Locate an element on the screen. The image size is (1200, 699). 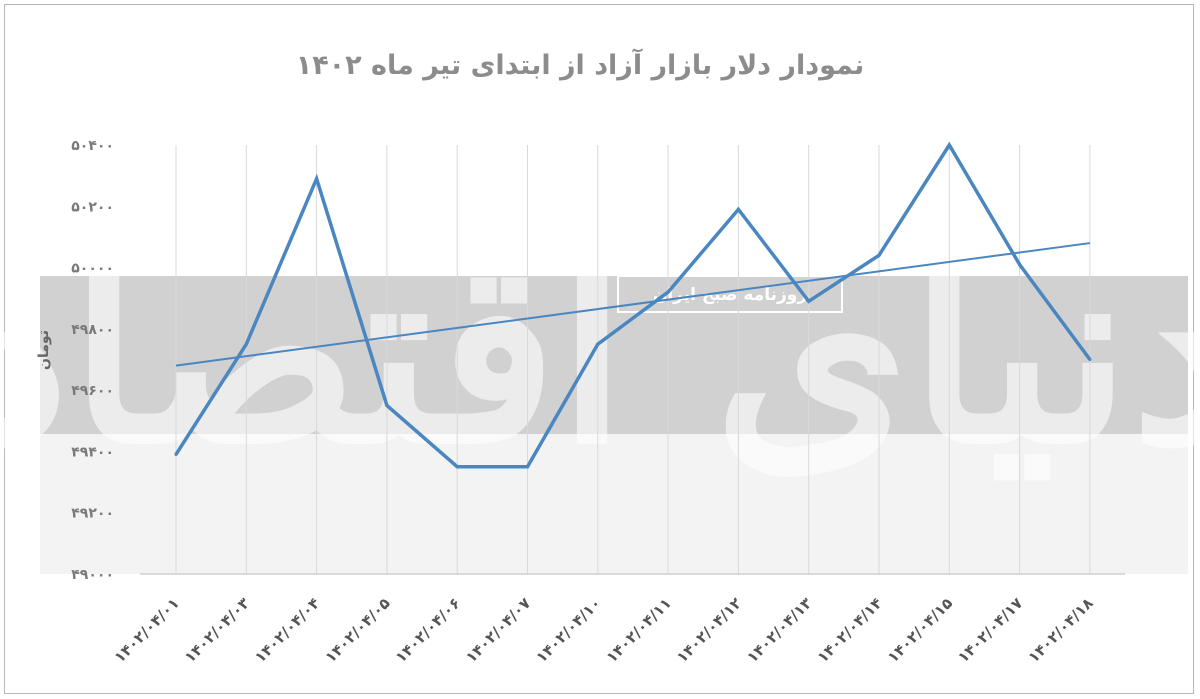
x-tick-label: ۱۴۰۲/۰۴/۰۷ is located at coordinates (498, 630).